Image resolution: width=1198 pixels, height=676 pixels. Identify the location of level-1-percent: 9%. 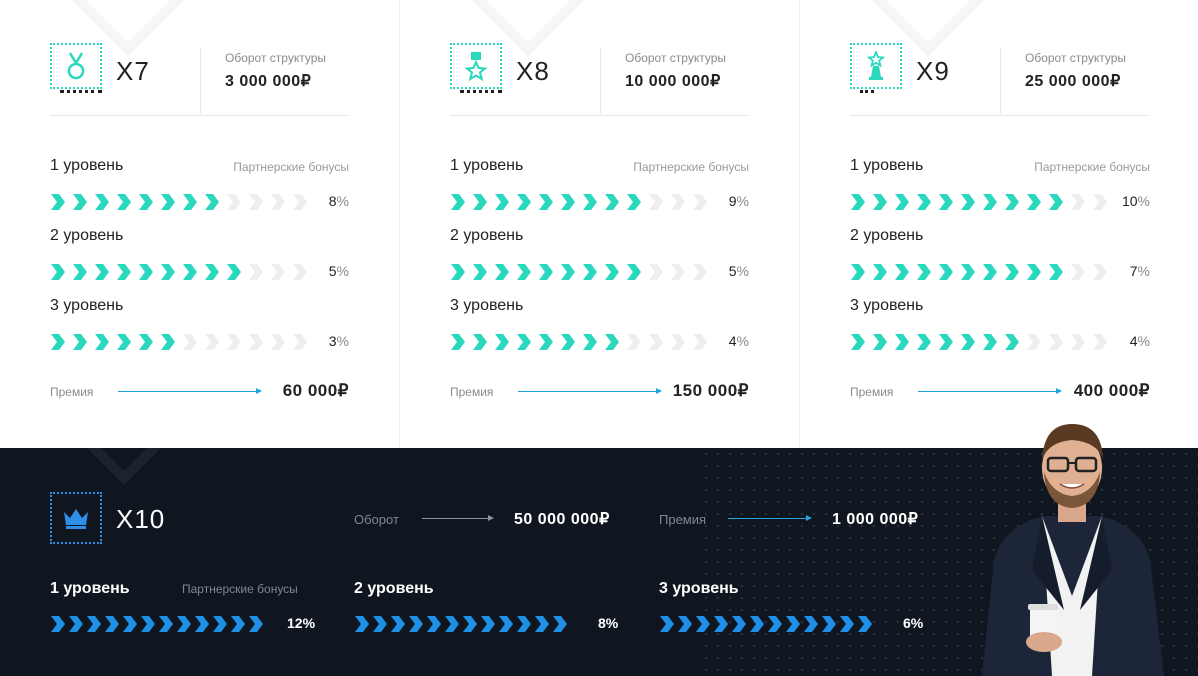
(738, 201).